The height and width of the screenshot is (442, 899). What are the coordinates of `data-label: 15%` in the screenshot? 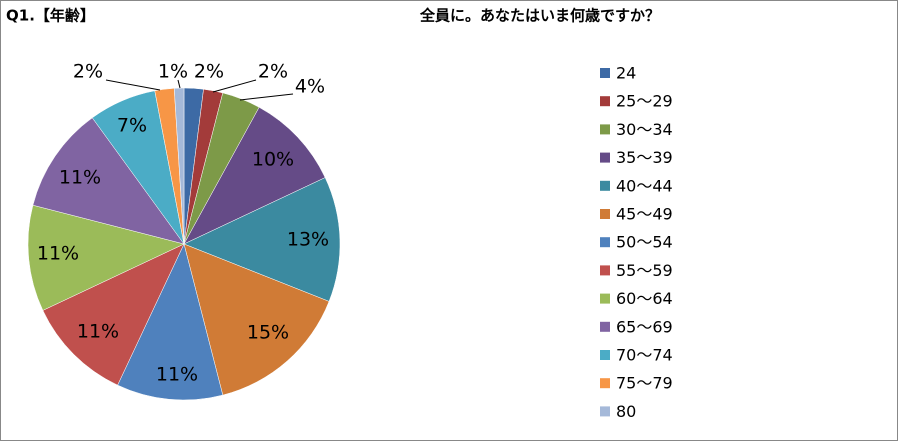 It's located at (268, 333).